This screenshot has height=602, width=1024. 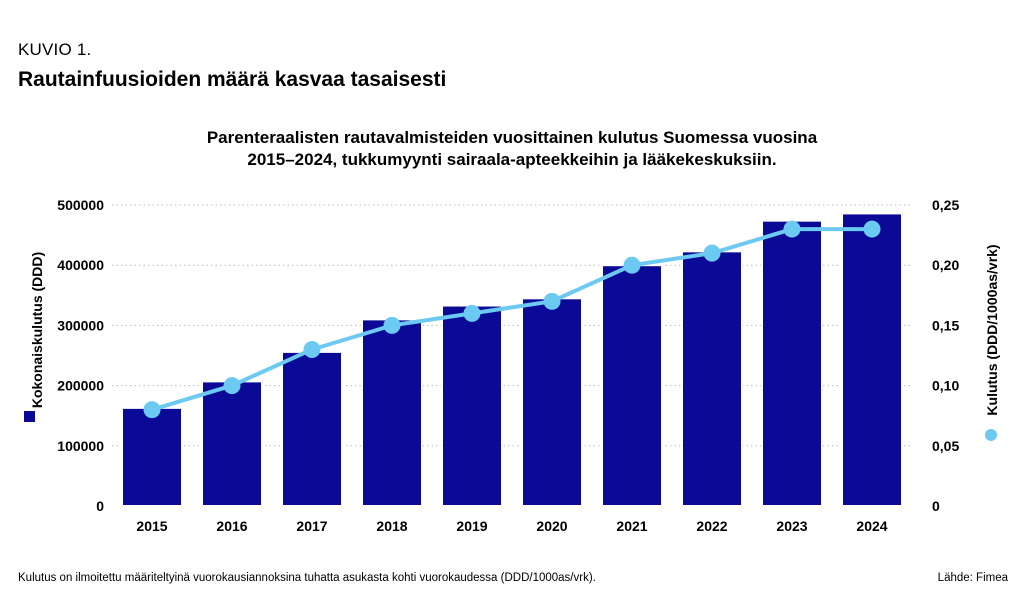 I want to click on x-tick-label: 2017, so click(x=311, y=526).